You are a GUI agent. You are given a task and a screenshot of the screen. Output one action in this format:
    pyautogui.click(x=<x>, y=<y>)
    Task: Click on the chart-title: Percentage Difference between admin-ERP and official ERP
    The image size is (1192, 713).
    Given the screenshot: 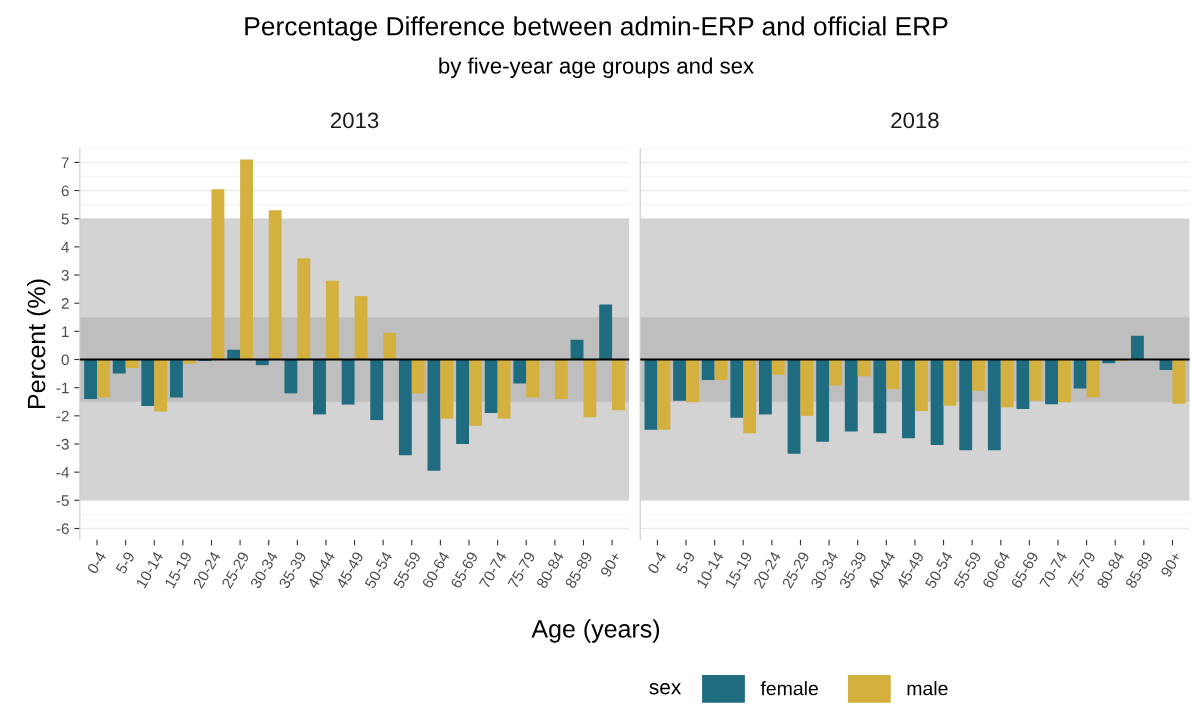 What is the action you would take?
    pyautogui.click(x=596, y=28)
    